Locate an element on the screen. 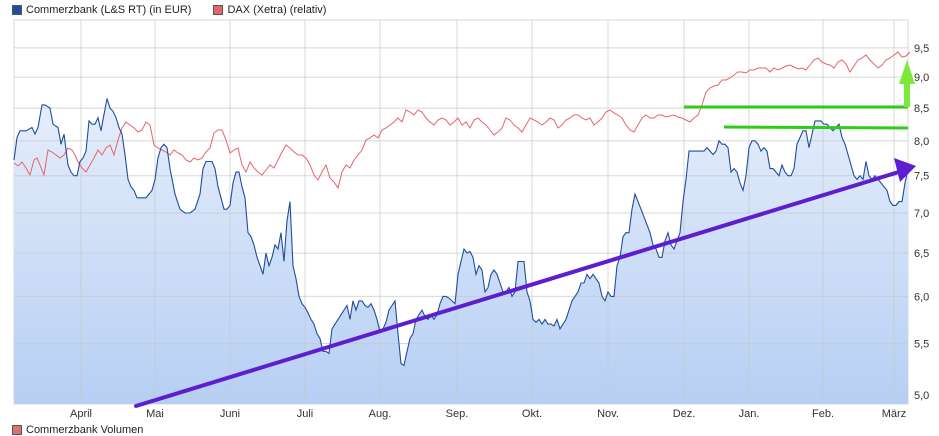 Image resolution: width=939 pixels, height=436 pixels. x-tick-label: April is located at coordinates (81, 414).